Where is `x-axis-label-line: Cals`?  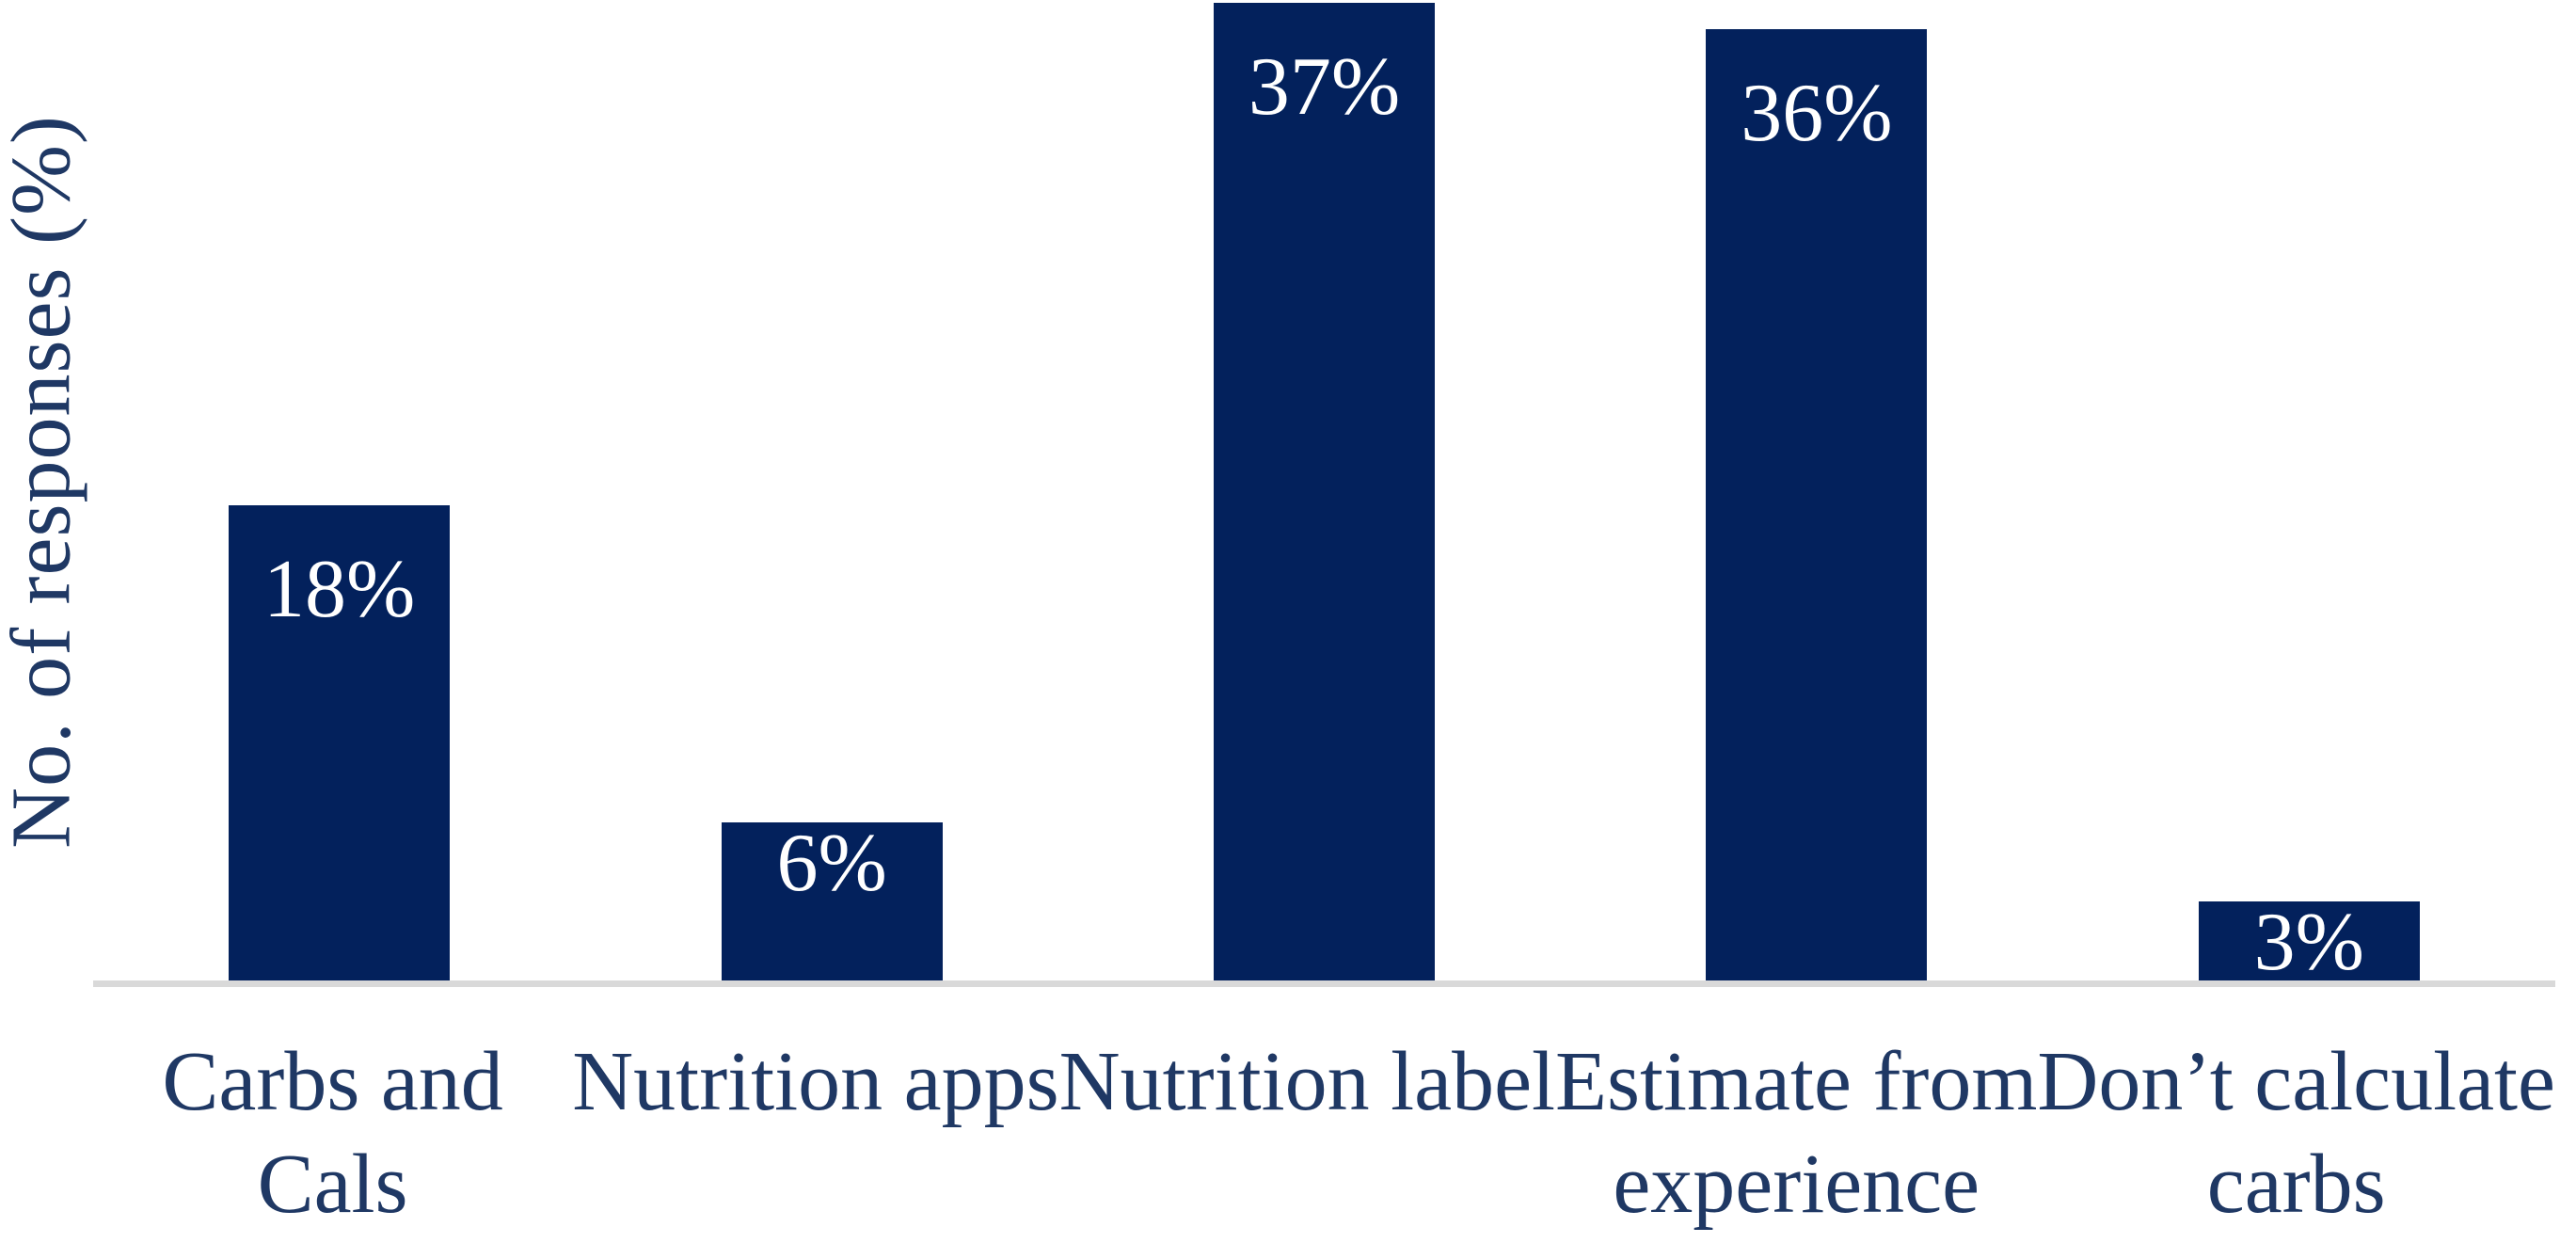
x-axis-label-line: Cals is located at coordinates (332, 1185).